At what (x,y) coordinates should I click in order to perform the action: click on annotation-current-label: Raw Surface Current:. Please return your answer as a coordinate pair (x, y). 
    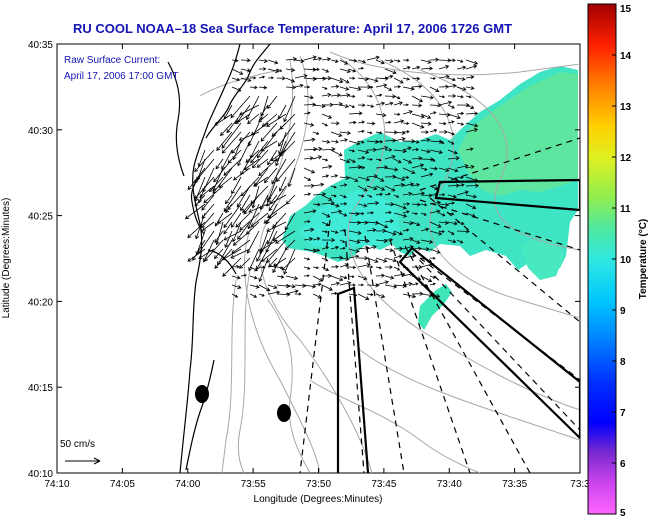
    Looking at the image, I should click on (112, 60).